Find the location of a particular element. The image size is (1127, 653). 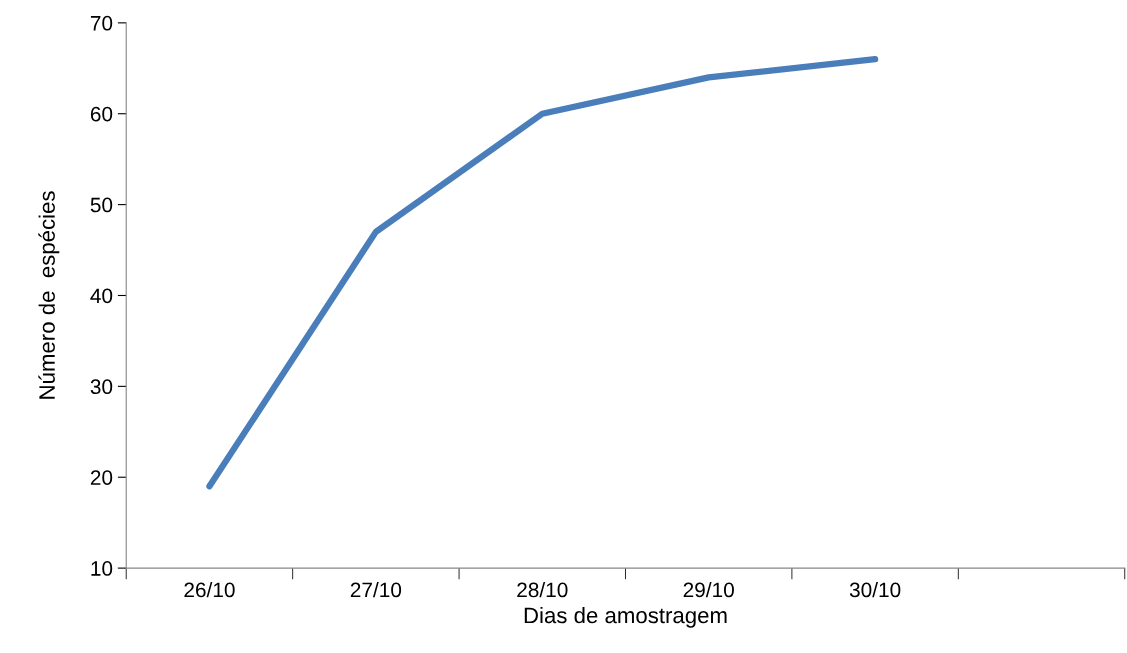

x-tick-label: 29/10 is located at coordinates (708, 590).